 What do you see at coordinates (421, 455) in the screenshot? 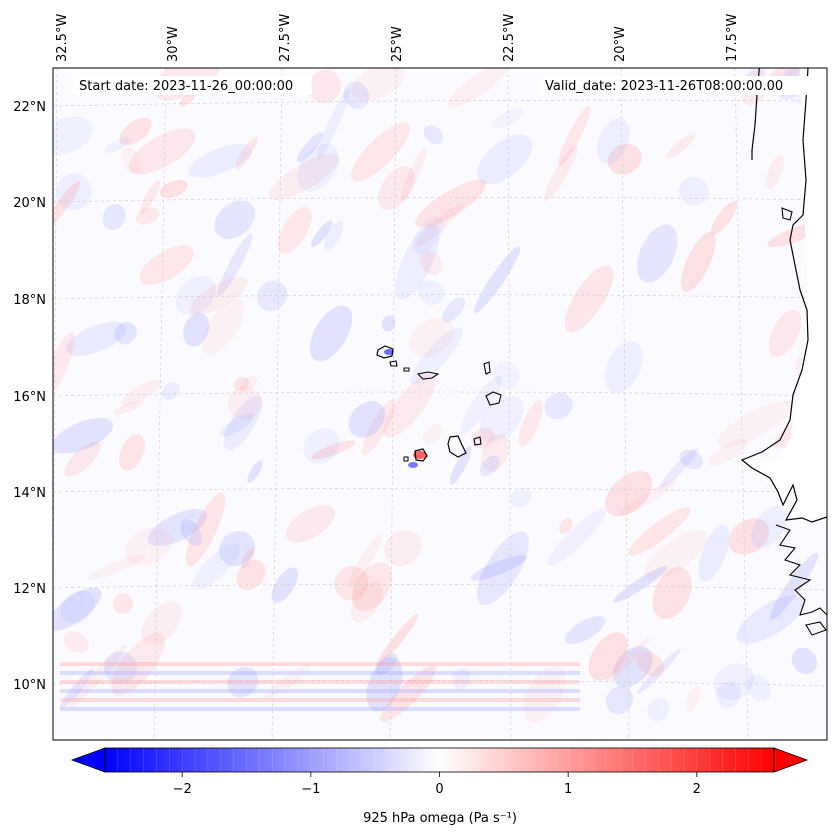
I see `fogo-island` at bounding box center [421, 455].